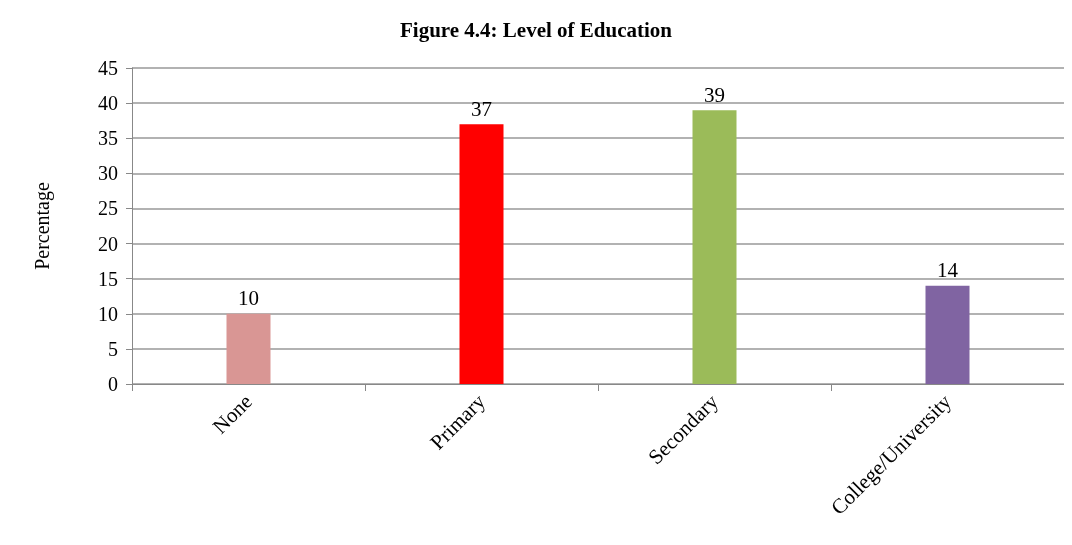  What do you see at coordinates (113, 384) in the screenshot?
I see `y-tick-label: 0` at bounding box center [113, 384].